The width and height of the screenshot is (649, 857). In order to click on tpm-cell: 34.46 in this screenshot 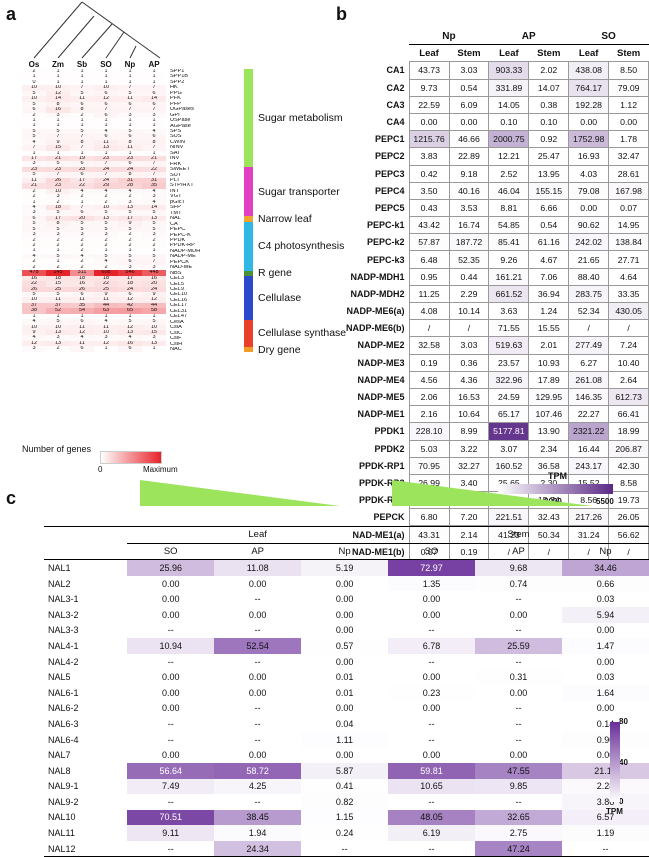, I will do `click(605, 567)`.